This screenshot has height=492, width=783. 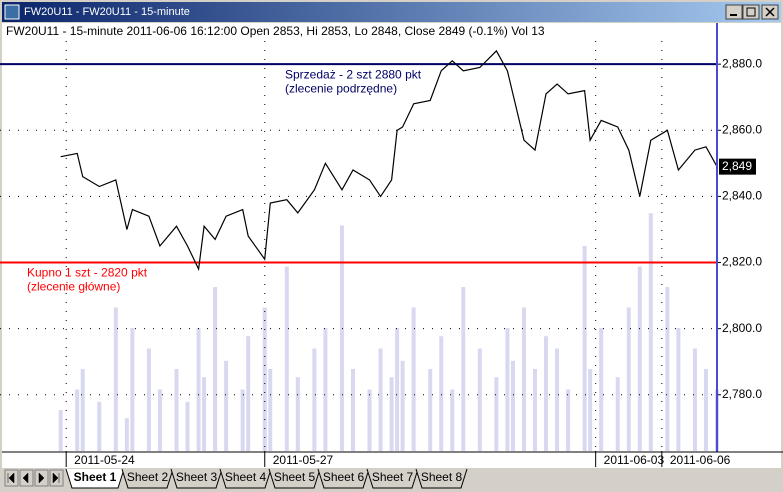 I want to click on order-annotation: Kupno 1 szt - 2820 pkt, so click(x=87, y=273).